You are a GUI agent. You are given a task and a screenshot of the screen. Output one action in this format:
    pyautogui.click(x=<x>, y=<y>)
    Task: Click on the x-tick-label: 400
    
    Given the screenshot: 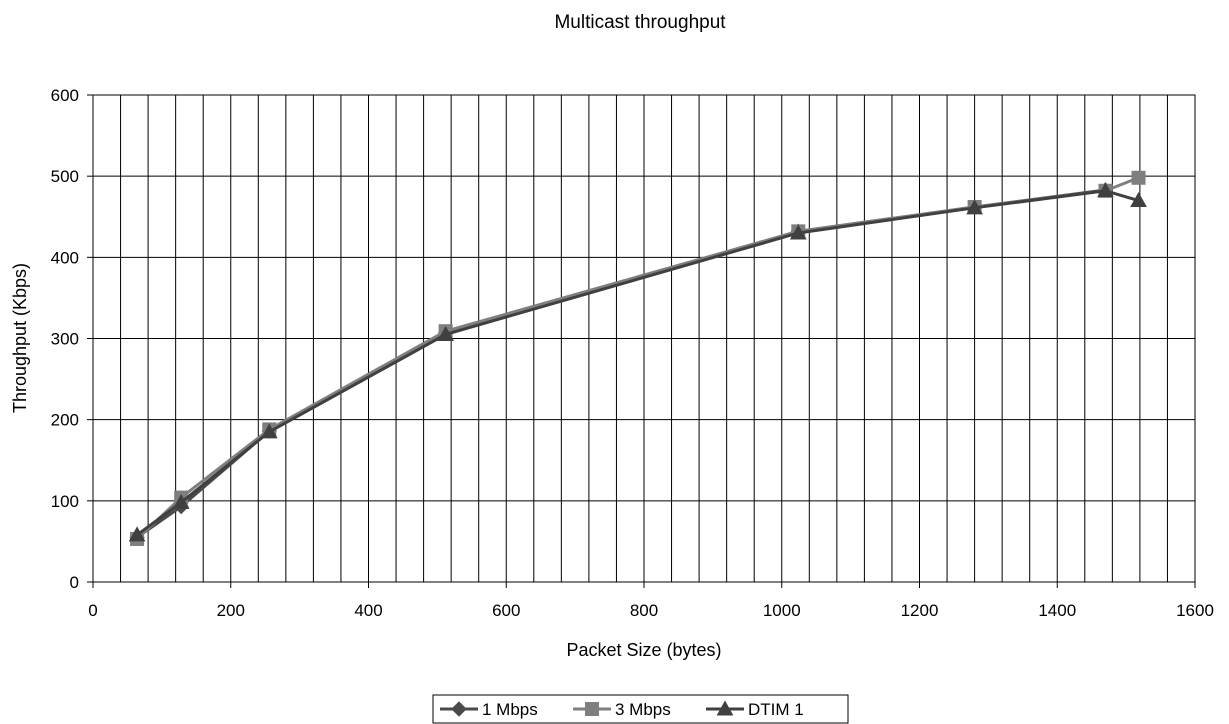 What is the action you would take?
    pyautogui.click(x=368, y=610)
    